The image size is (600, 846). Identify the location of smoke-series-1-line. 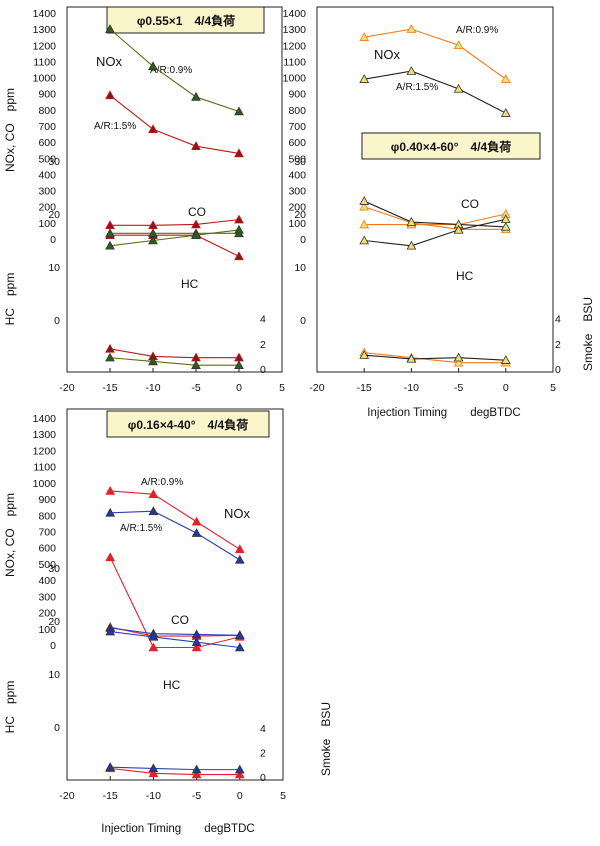
(435, 358).